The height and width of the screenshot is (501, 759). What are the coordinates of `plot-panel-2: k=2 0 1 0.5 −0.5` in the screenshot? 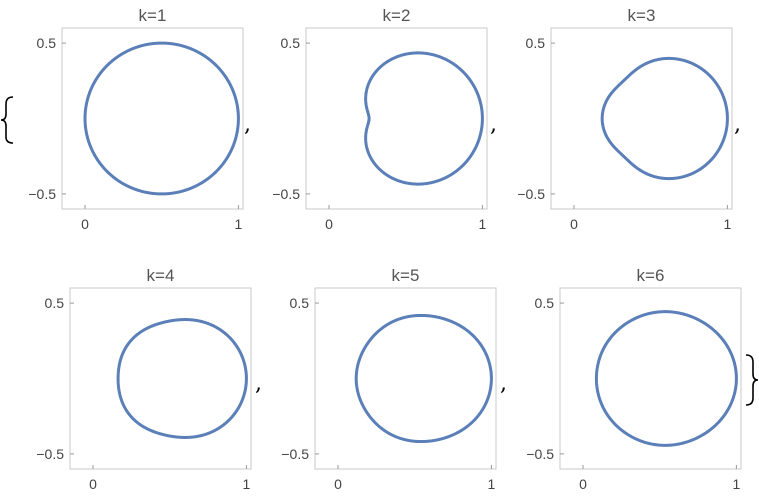 It's located at (380, 119).